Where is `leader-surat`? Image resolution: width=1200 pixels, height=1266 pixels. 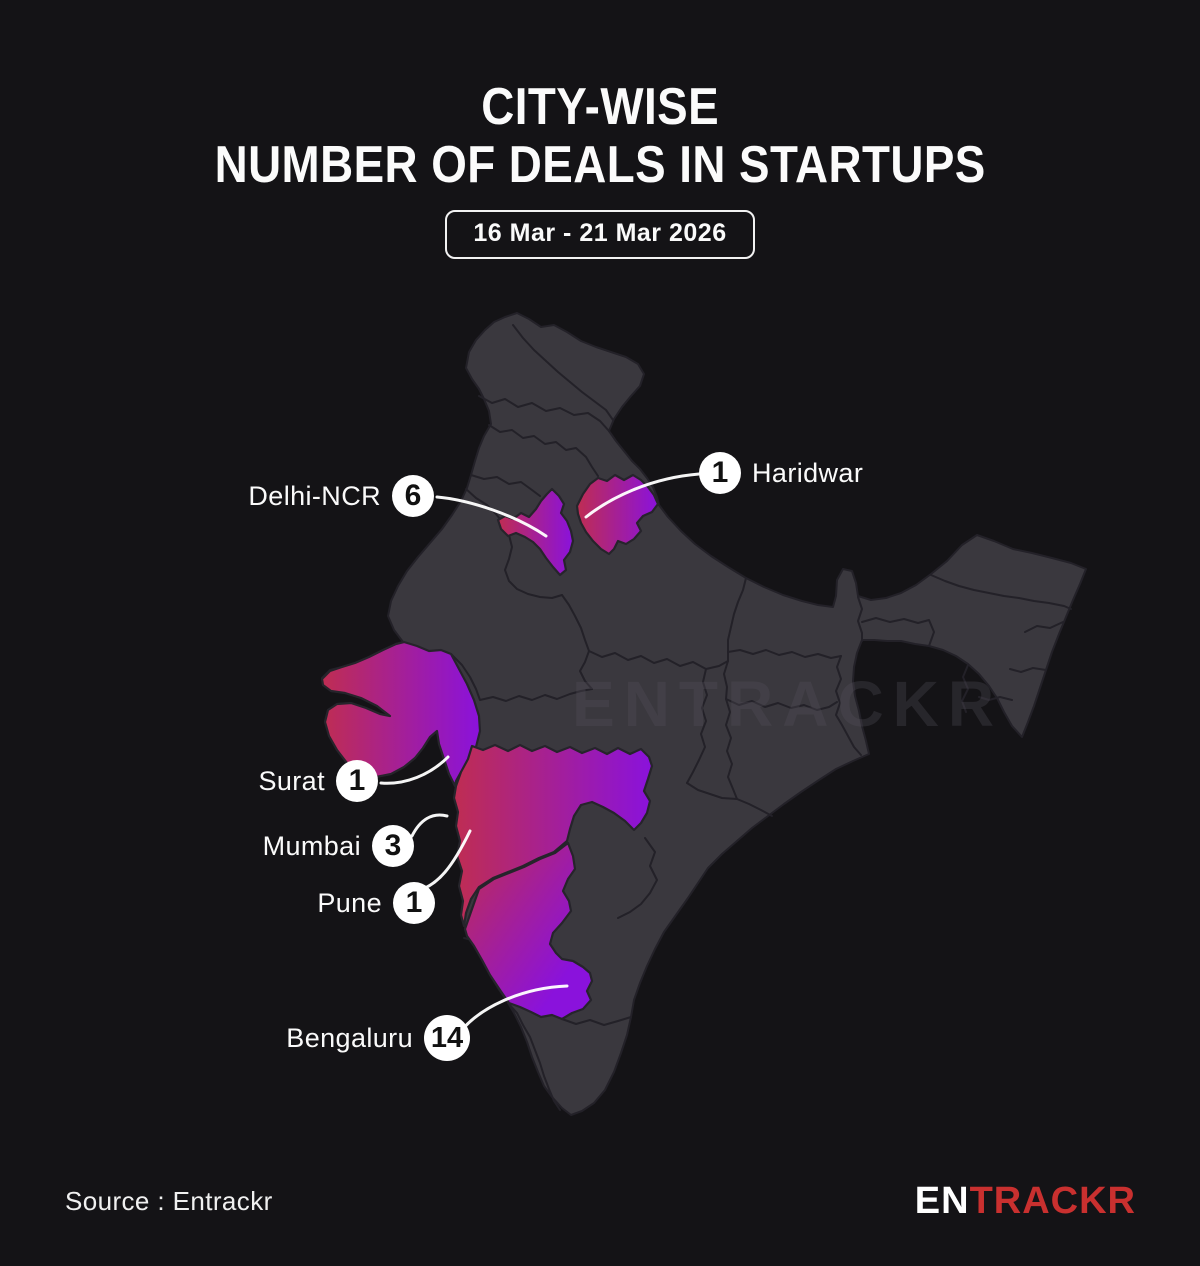 leader-surat is located at coordinates (414, 770).